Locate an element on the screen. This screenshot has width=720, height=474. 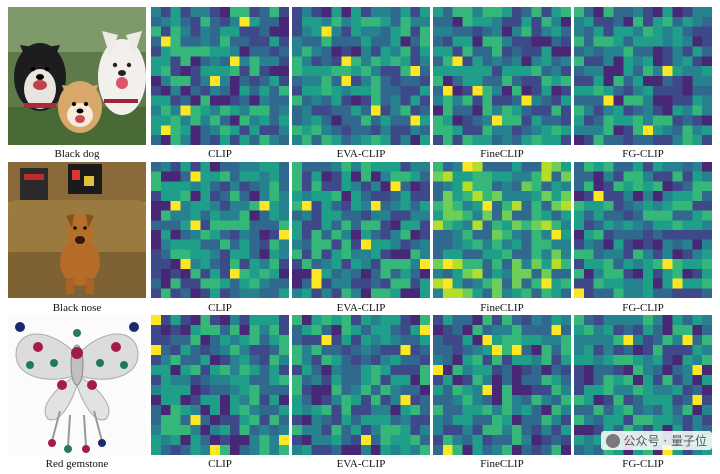
heatmap-black-nose-eva-clip is located at coordinates (361, 230).